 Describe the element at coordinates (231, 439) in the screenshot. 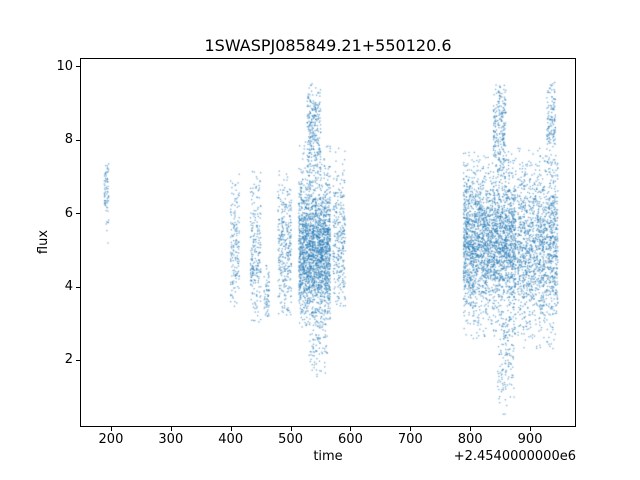

I see `x-tick-label: 400` at that location.